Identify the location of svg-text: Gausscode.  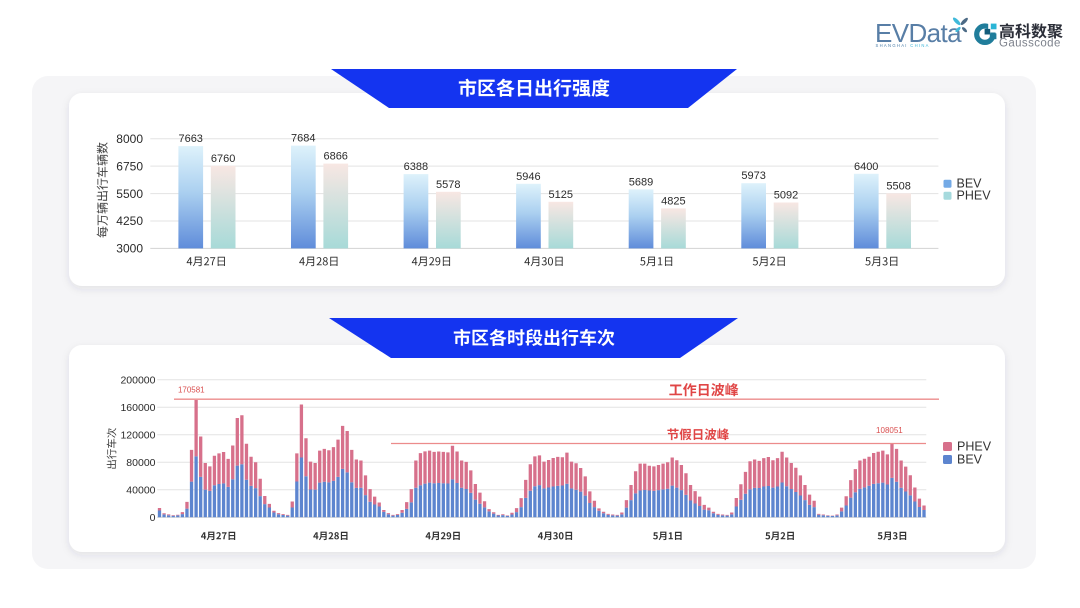
(1030, 44).